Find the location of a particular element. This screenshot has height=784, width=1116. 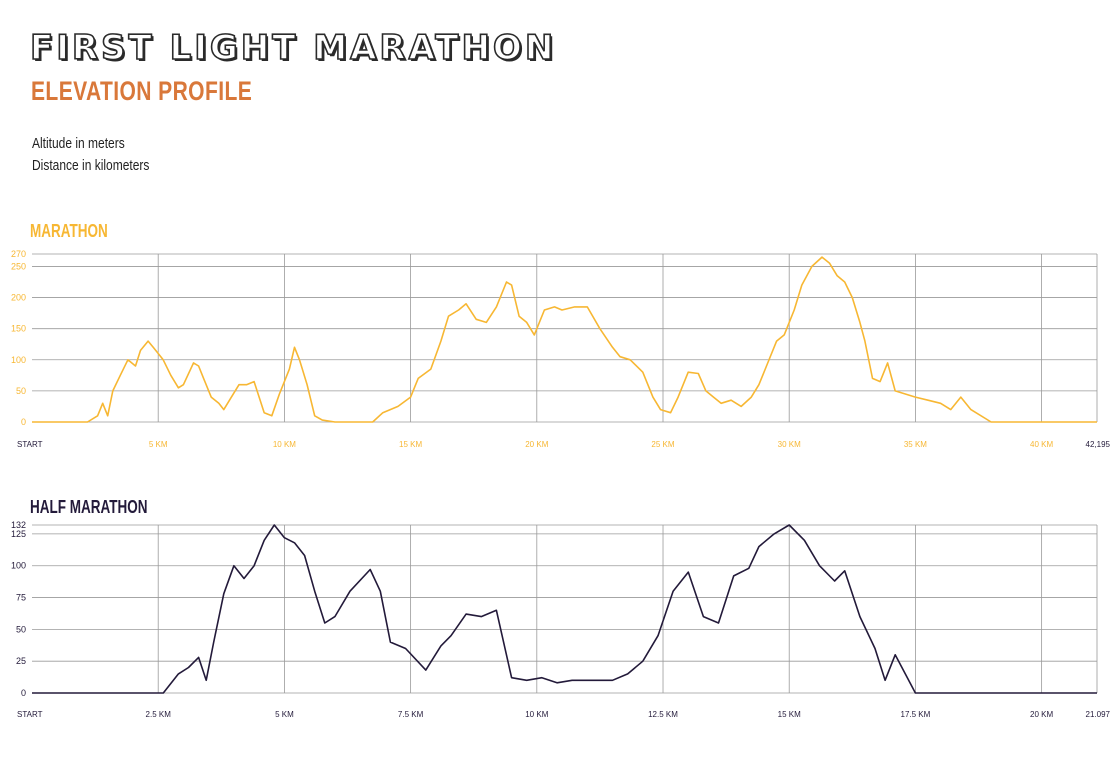

marathon-x-tick-label: 10 KM is located at coordinates (284, 444).